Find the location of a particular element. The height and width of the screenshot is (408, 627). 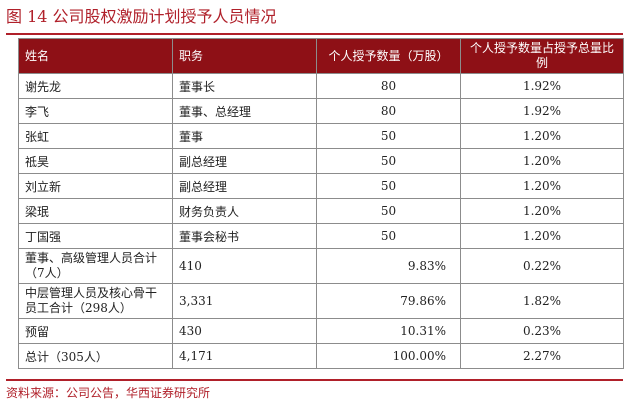

cell-summary-share: 10.31% is located at coordinates (388, 331).